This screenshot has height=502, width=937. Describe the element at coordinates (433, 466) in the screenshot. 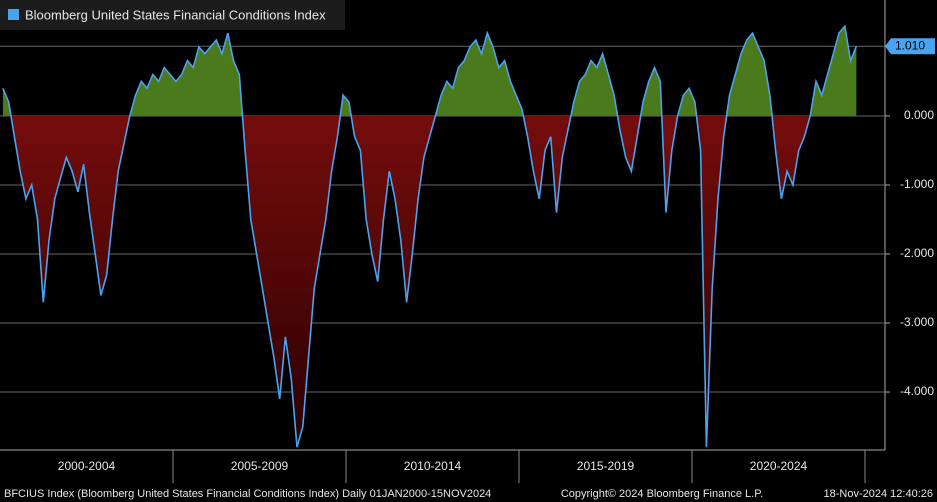

I see `x-tick-label: 2010-2014` at that location.